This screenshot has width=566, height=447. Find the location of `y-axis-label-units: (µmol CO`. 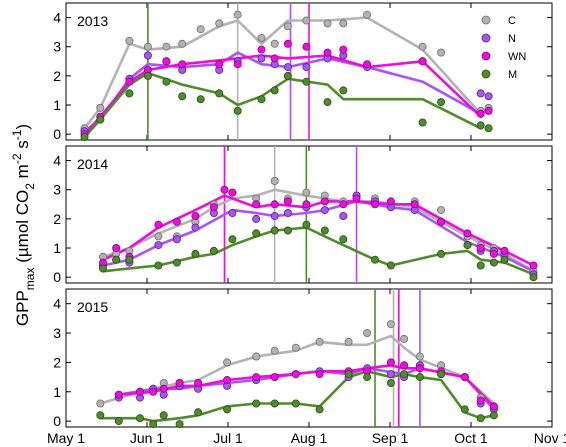

y-axis-label-units: (µmol CO is located at coordinates (22, 229).